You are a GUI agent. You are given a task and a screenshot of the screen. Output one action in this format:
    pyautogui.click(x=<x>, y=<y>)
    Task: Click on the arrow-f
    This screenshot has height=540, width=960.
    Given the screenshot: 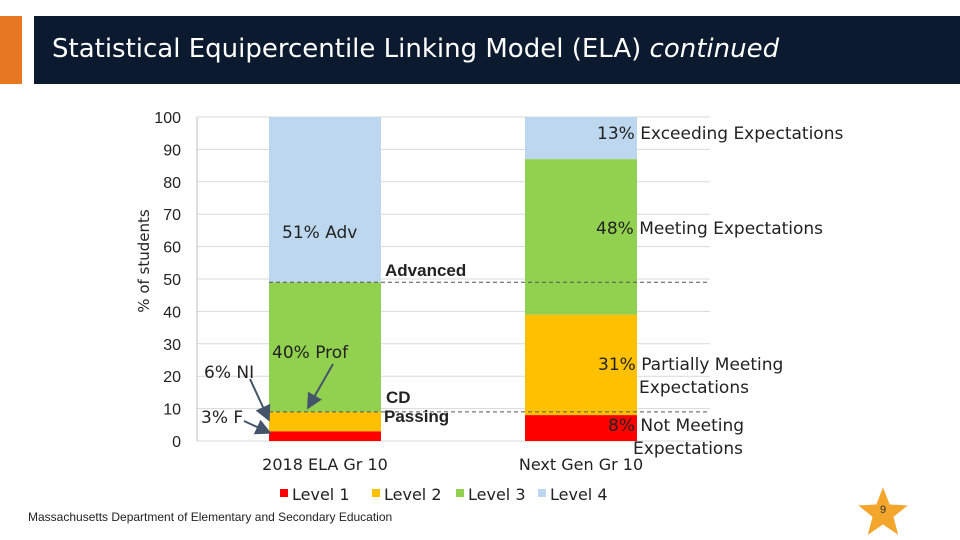 What is the action you would take?
    pyautogui.click(x=257, y=427)
    